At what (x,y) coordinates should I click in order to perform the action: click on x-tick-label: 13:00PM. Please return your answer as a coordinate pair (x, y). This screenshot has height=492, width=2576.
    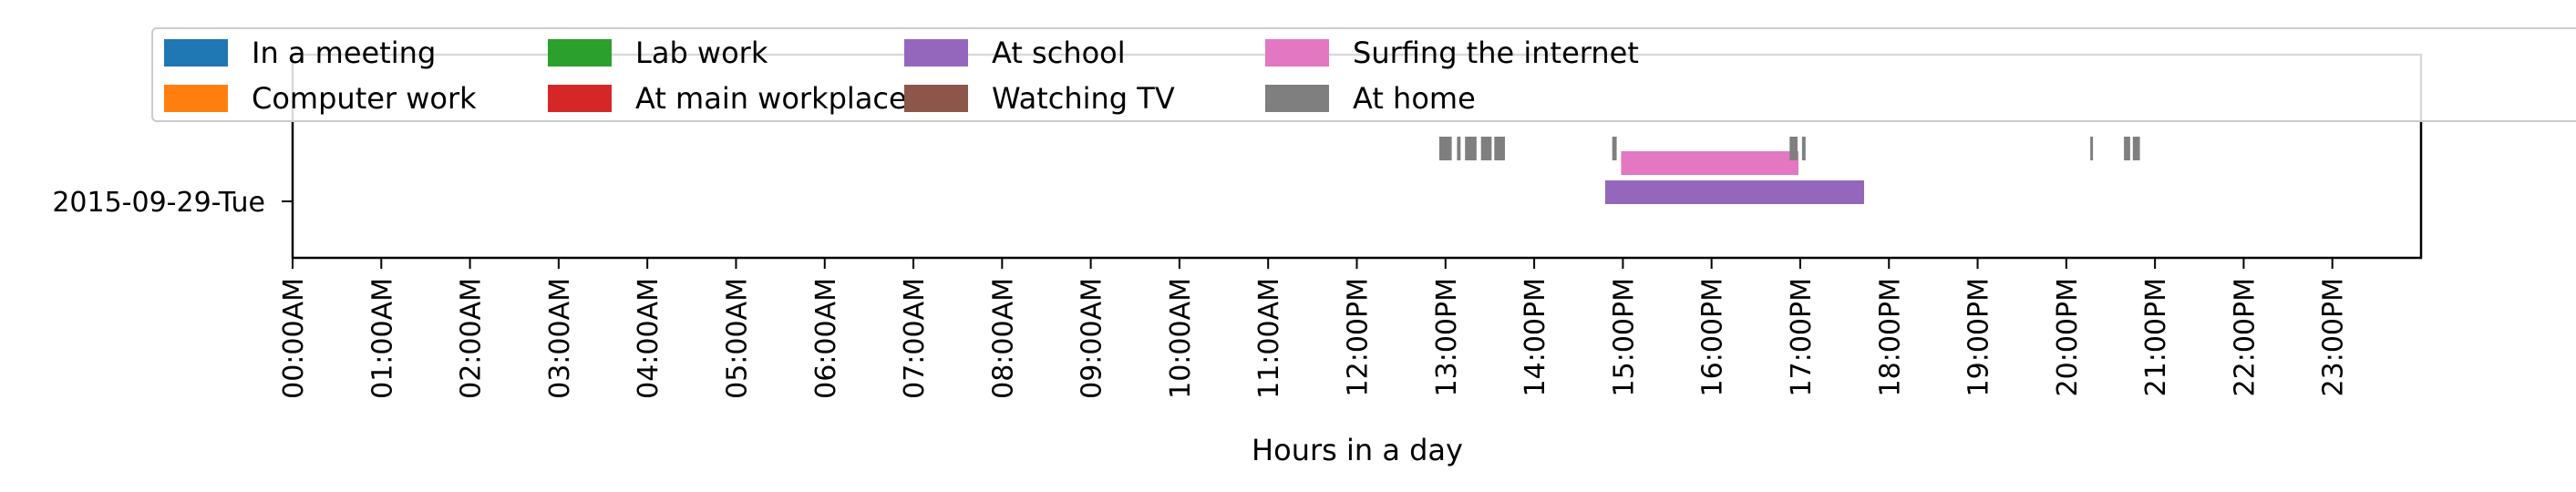
    Looking at the image, I should click on (1447, 337).